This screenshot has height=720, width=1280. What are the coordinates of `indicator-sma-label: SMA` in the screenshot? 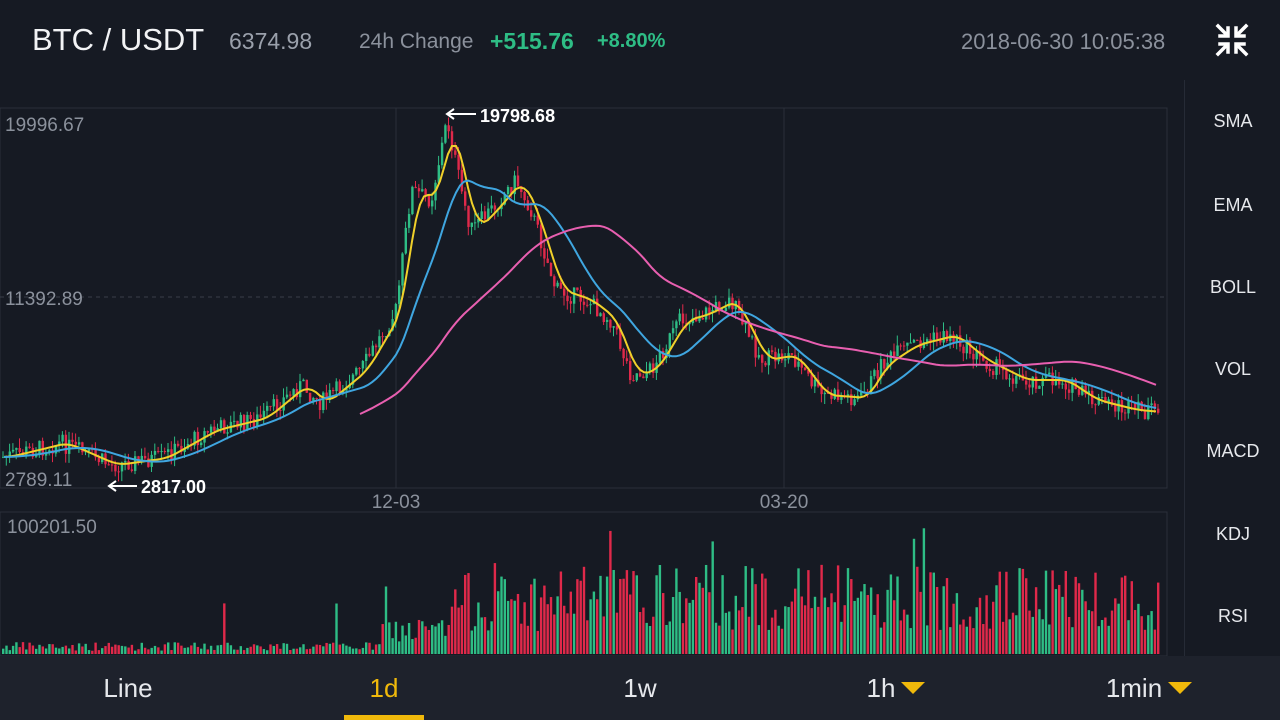 It's located at (1233, 120).